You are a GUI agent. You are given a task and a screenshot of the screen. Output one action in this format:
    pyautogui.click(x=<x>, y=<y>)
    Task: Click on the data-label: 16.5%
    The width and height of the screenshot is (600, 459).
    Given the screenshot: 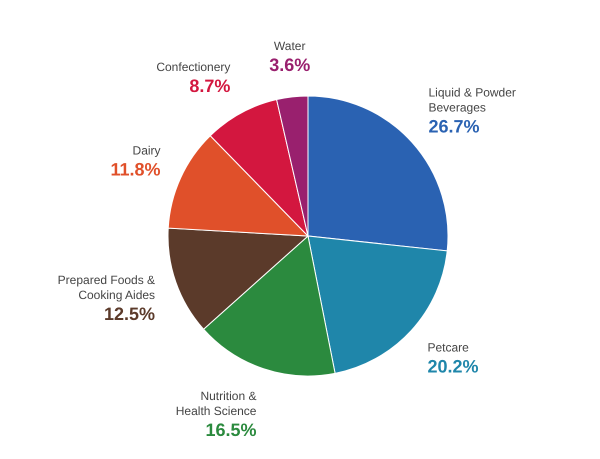 What is the action you would take?
    pyautogui.click(x=230, y=430)
    